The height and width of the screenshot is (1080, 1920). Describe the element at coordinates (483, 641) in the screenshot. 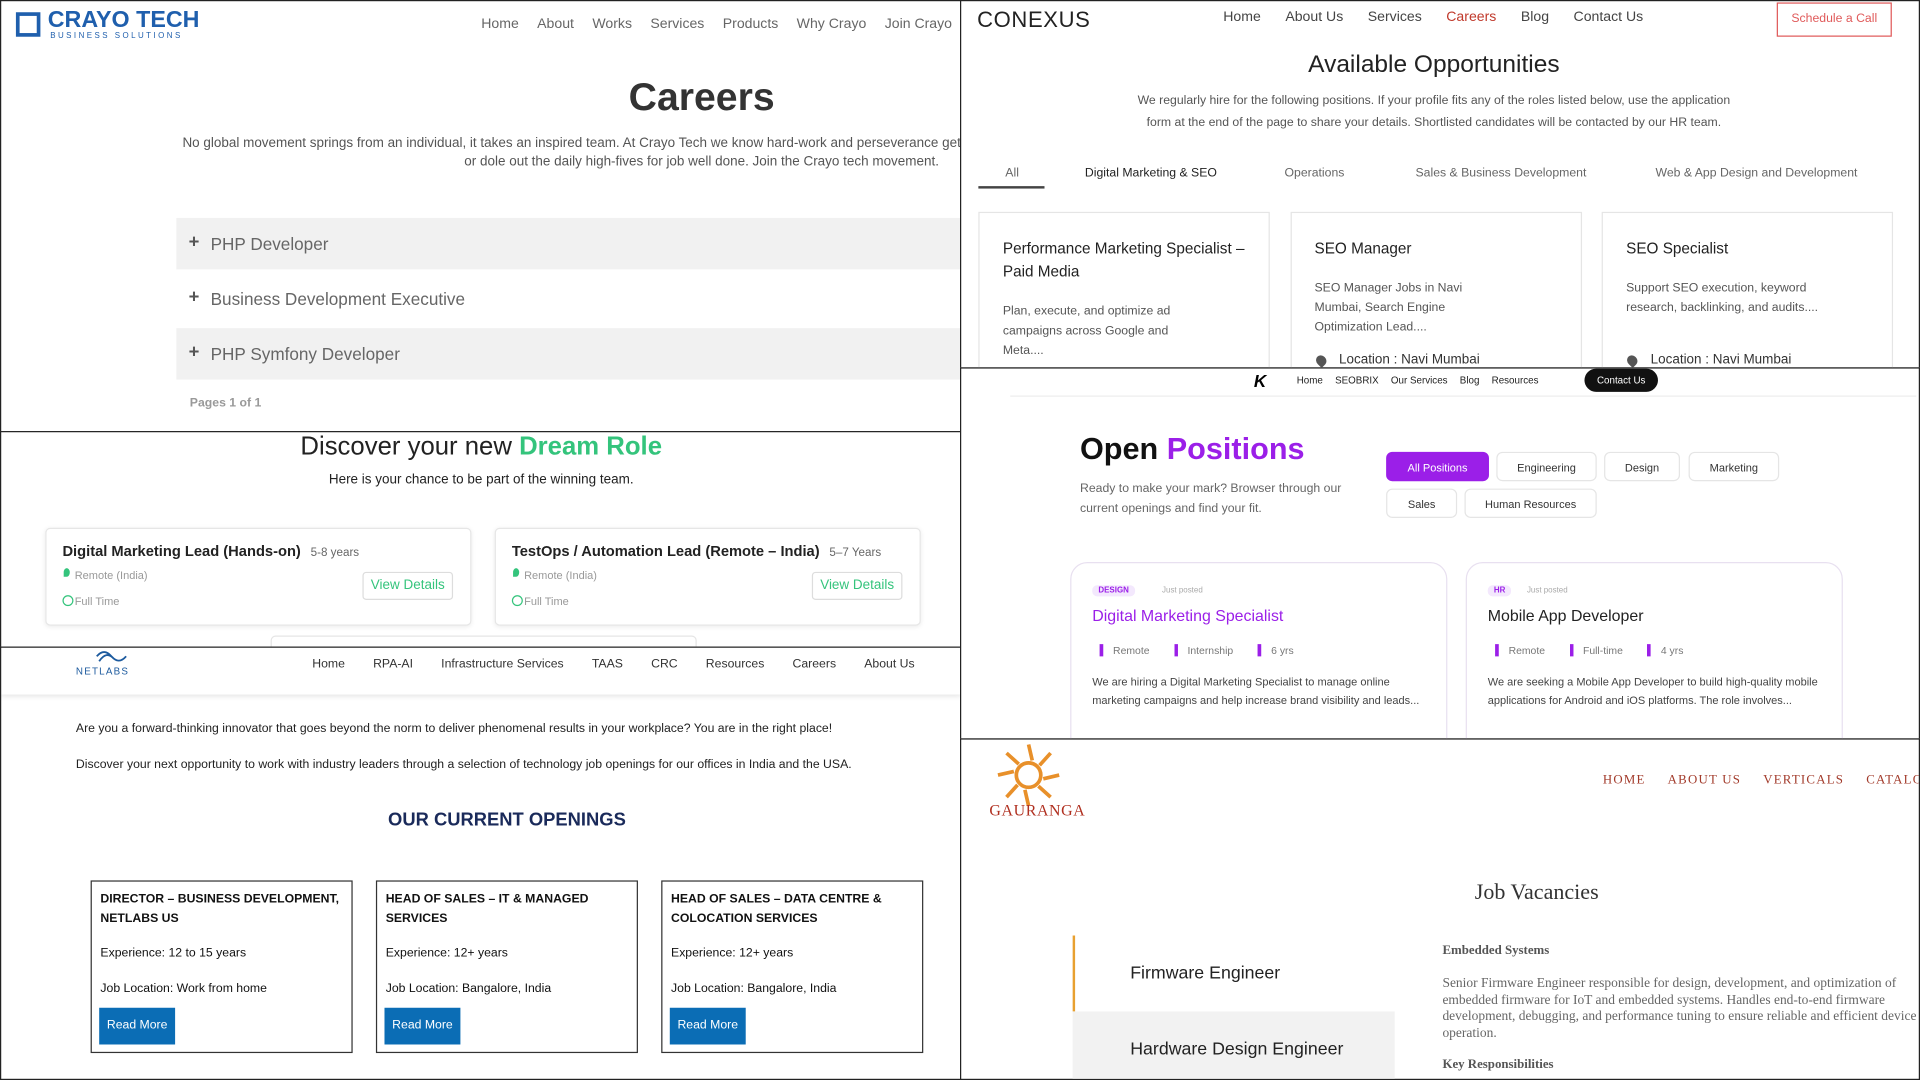

I see `card-partial` at that location.